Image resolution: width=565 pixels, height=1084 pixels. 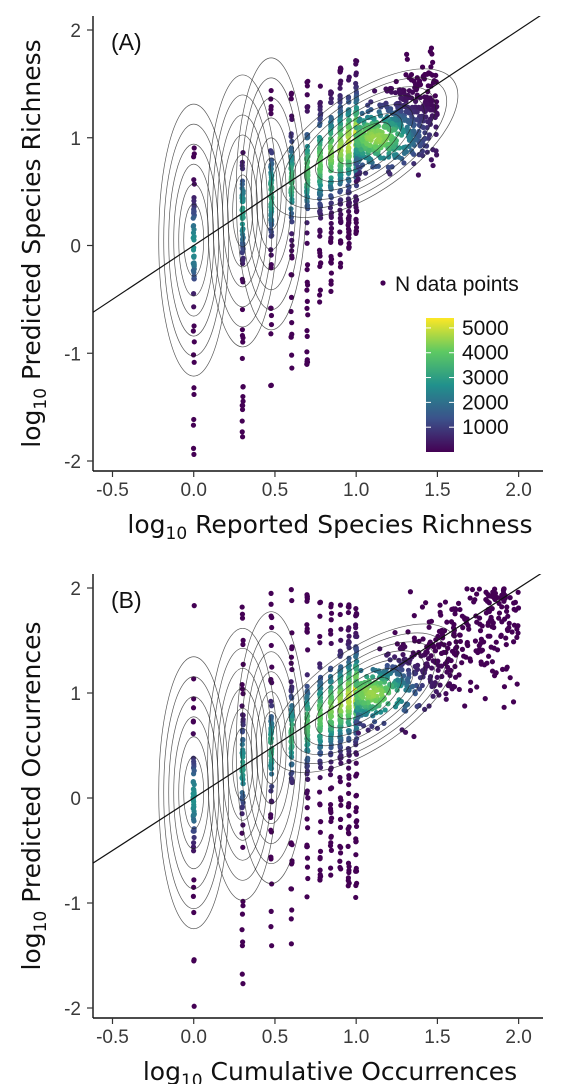 What do you see at coordinates (275, 1037) in the screenshot?
I see `x-tick-label: 0.5` at bounding box center [275, 1037].